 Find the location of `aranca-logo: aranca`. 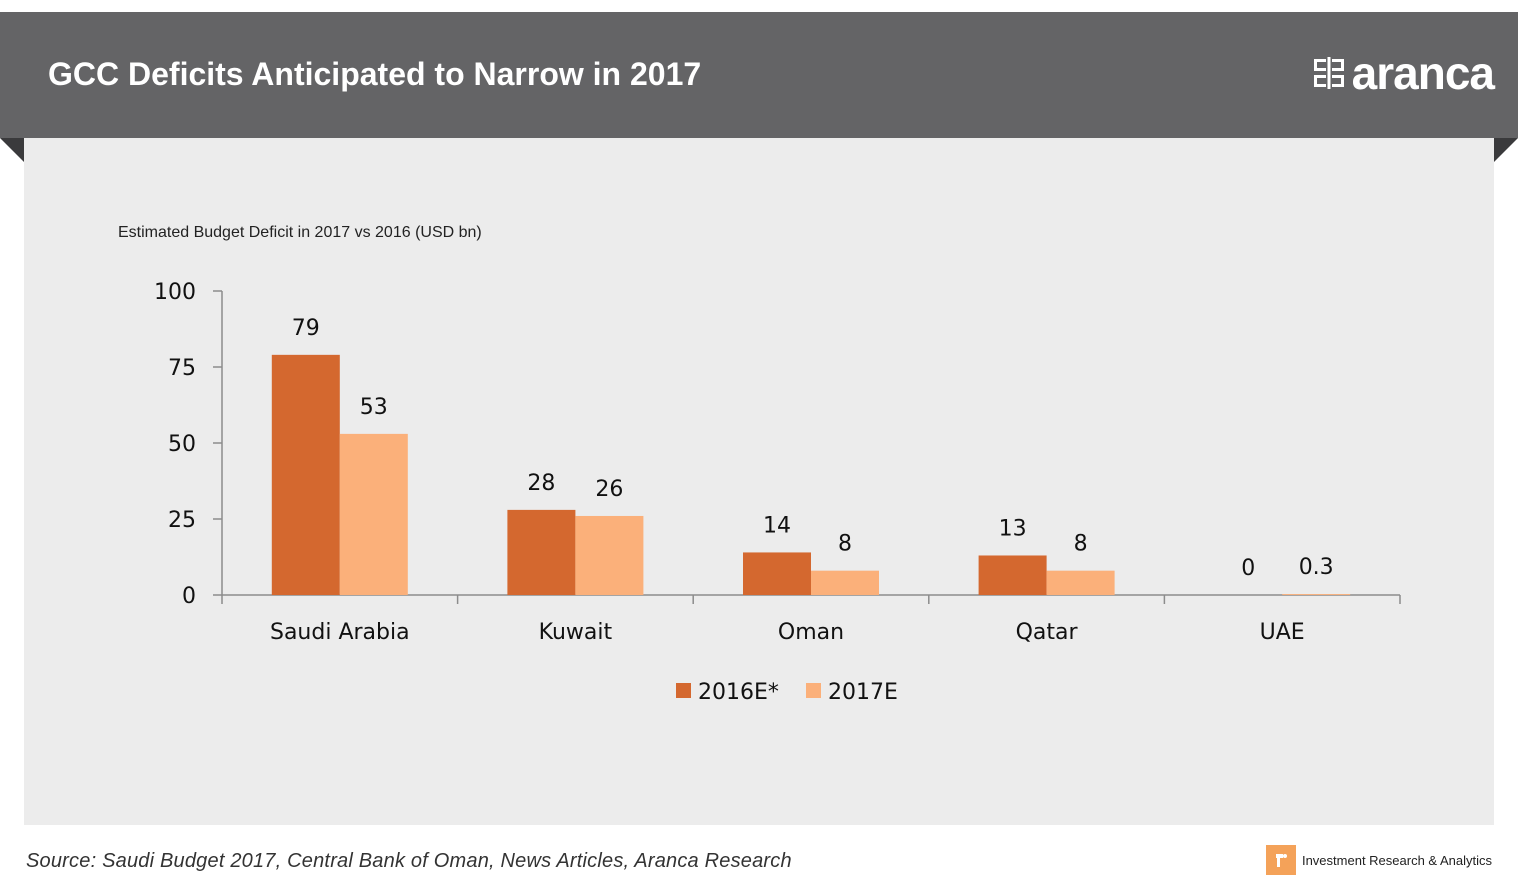

aranca-logo: aranca is located at coordinates (1404, 73).